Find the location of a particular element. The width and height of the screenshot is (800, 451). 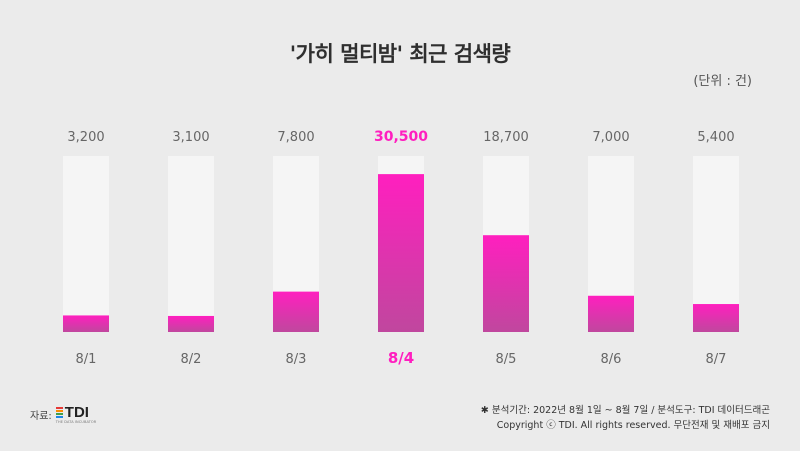

source-credit: 자료: TDI THE DATA INCUBATOR is located at coordinates (63, 415).